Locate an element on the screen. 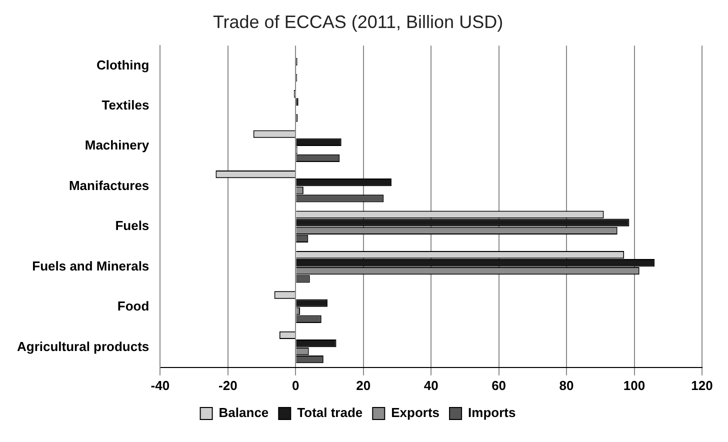  legend-label: Imports is located at coordinates (492, 412).